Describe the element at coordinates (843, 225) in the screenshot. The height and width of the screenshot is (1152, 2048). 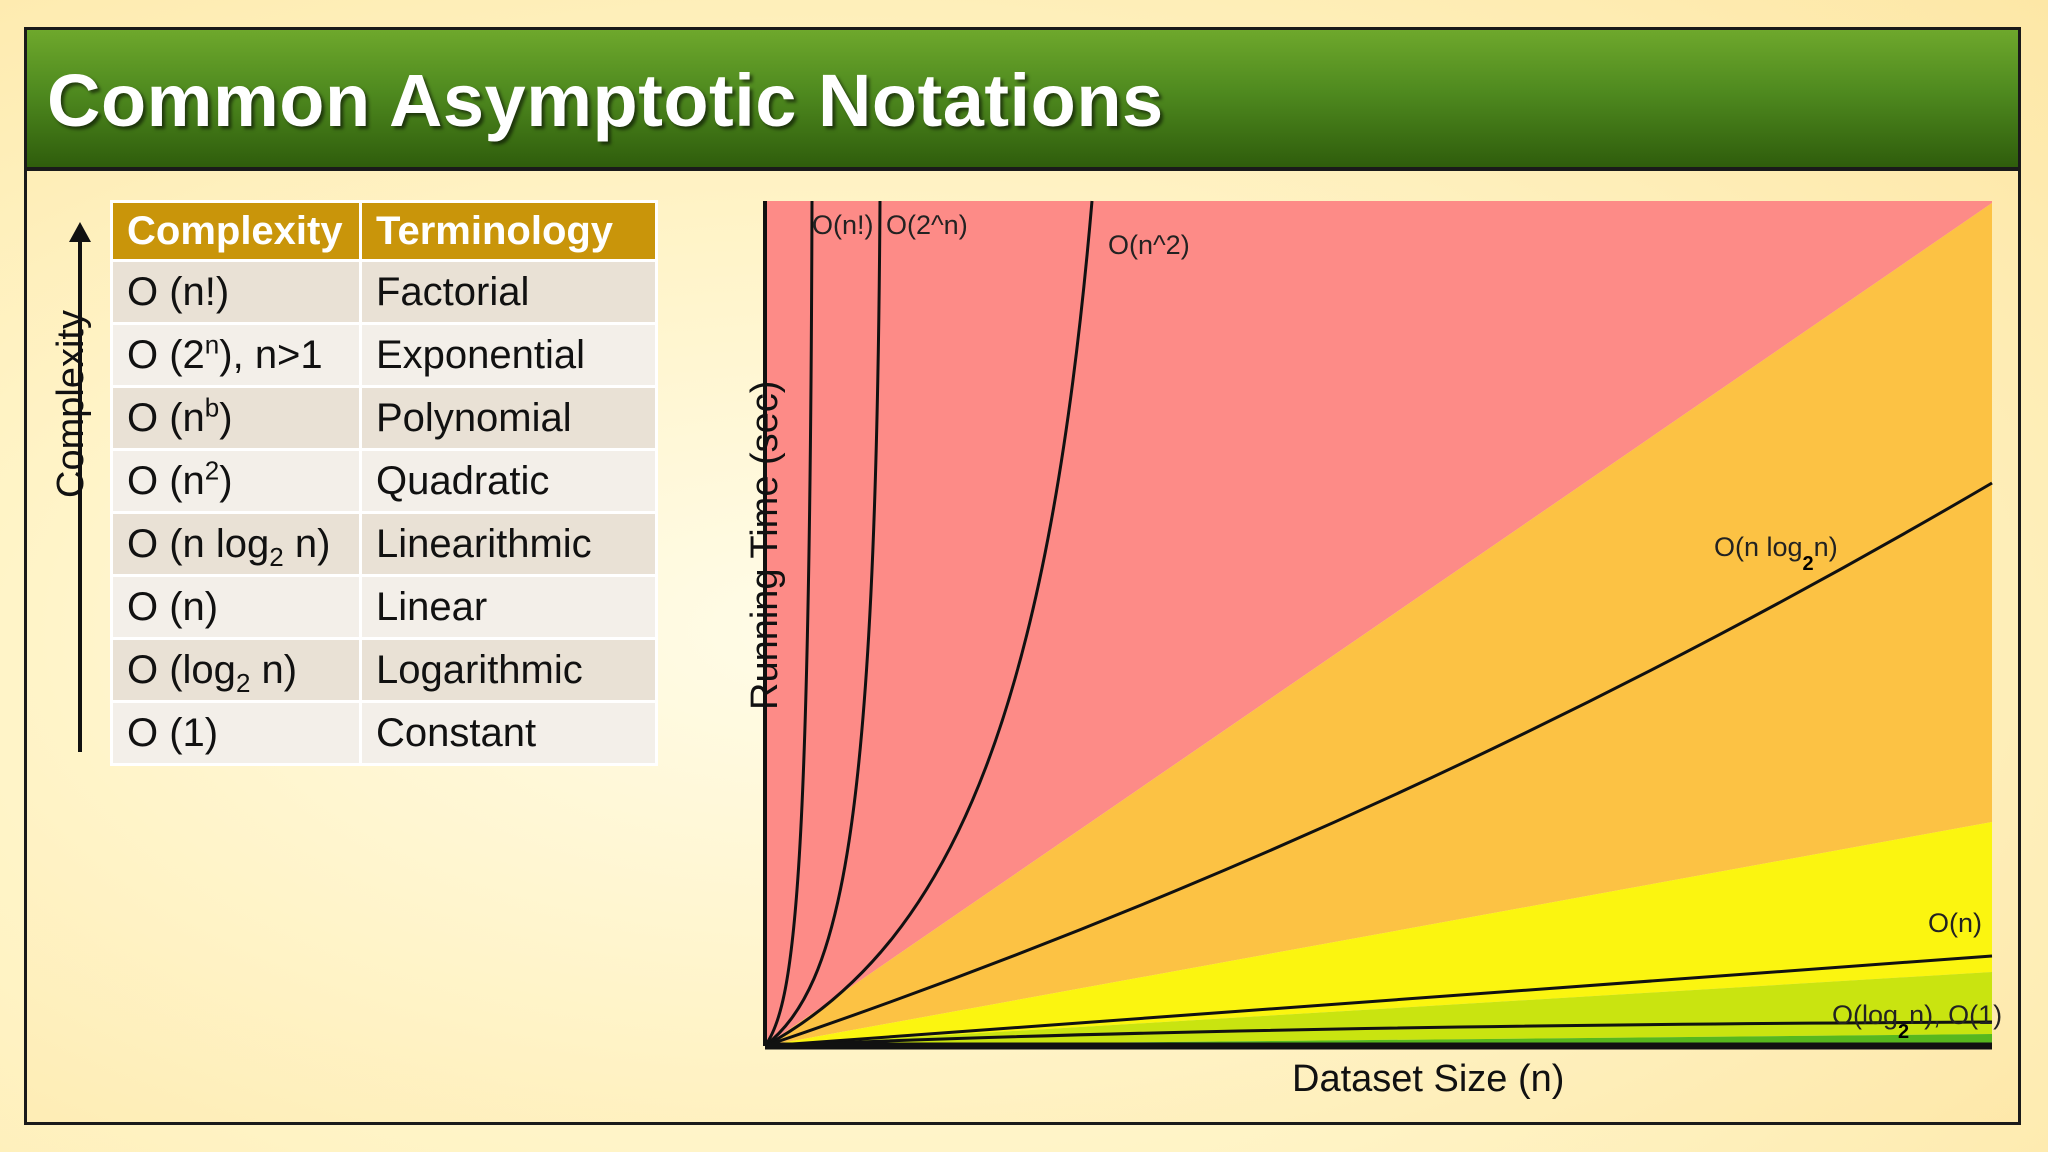
I see `label-factorial: O(n!)` at that location.